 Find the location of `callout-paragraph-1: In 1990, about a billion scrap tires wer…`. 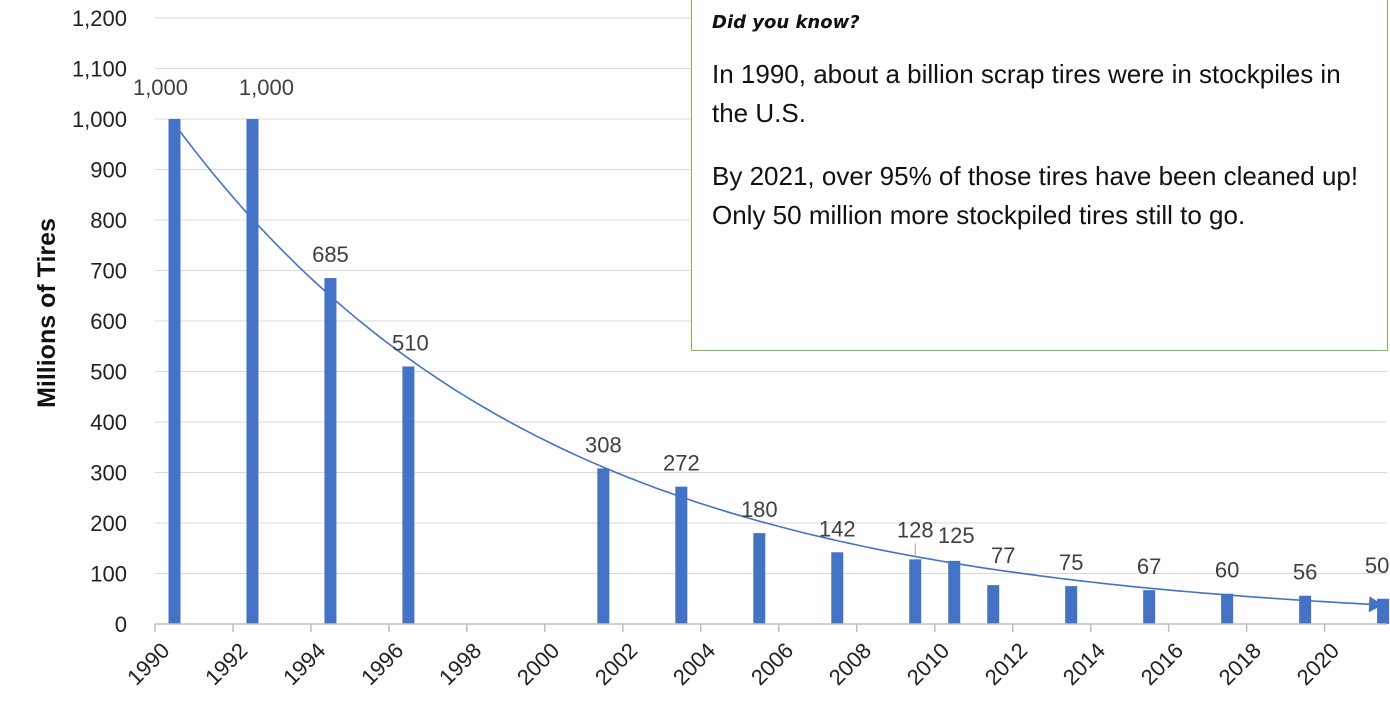

callout-paragraph-1: In 1990, about a billion scrap tires wer… is located at coordinates (1026, 93).